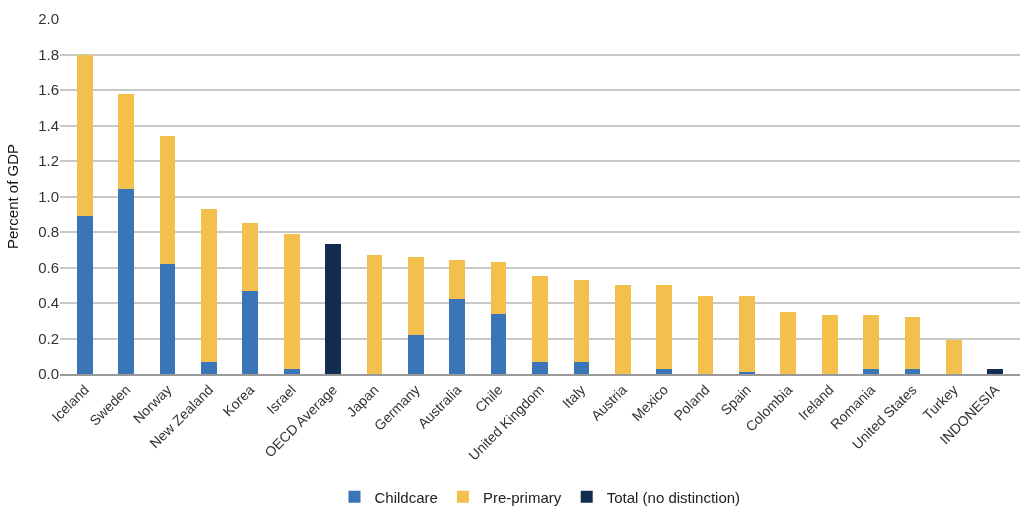 The height and width of the screenshot is (523, 1030). Describe the element at coordinates (13, 196) in the screenshot. I see `y-axis-title: Percent of GDP` at that location.